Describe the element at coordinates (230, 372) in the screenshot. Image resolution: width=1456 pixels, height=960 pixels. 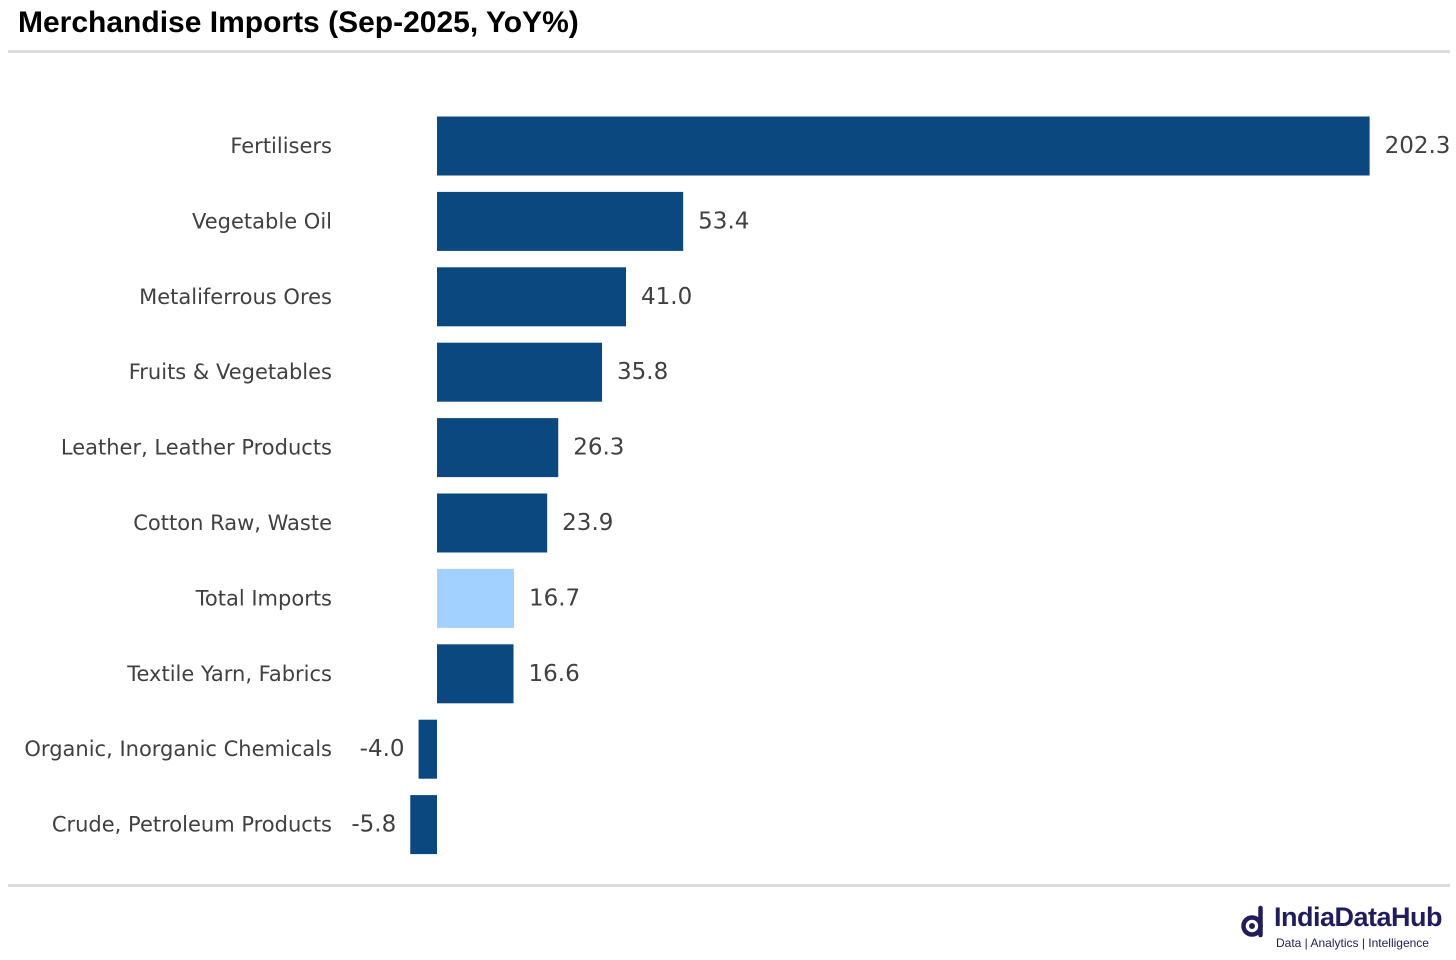
I see `category-label-fruits-vegetables: Fruits & Vegetables` at that location.